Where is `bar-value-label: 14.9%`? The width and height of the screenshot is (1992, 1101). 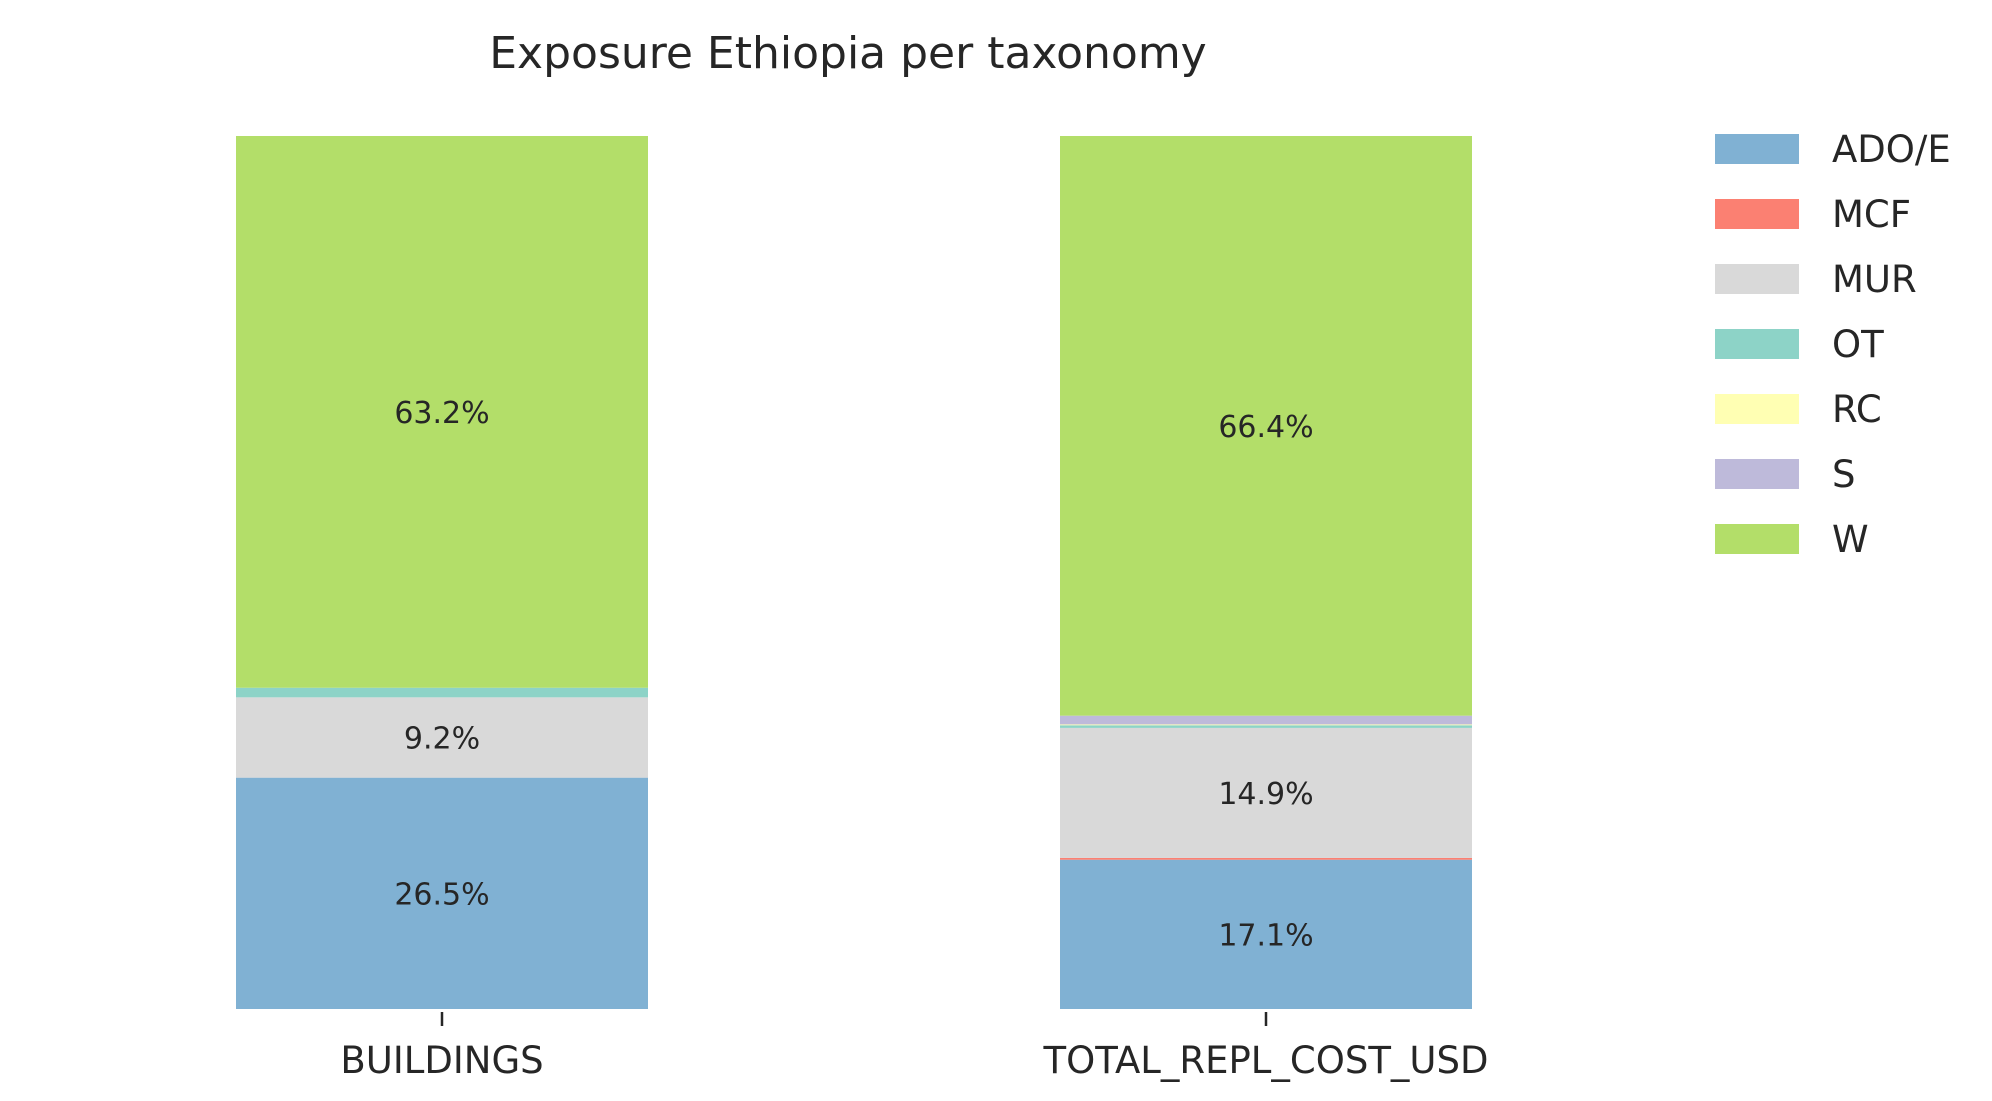
bar-value-label: 14.9% is located at coordinates (1265, 794).